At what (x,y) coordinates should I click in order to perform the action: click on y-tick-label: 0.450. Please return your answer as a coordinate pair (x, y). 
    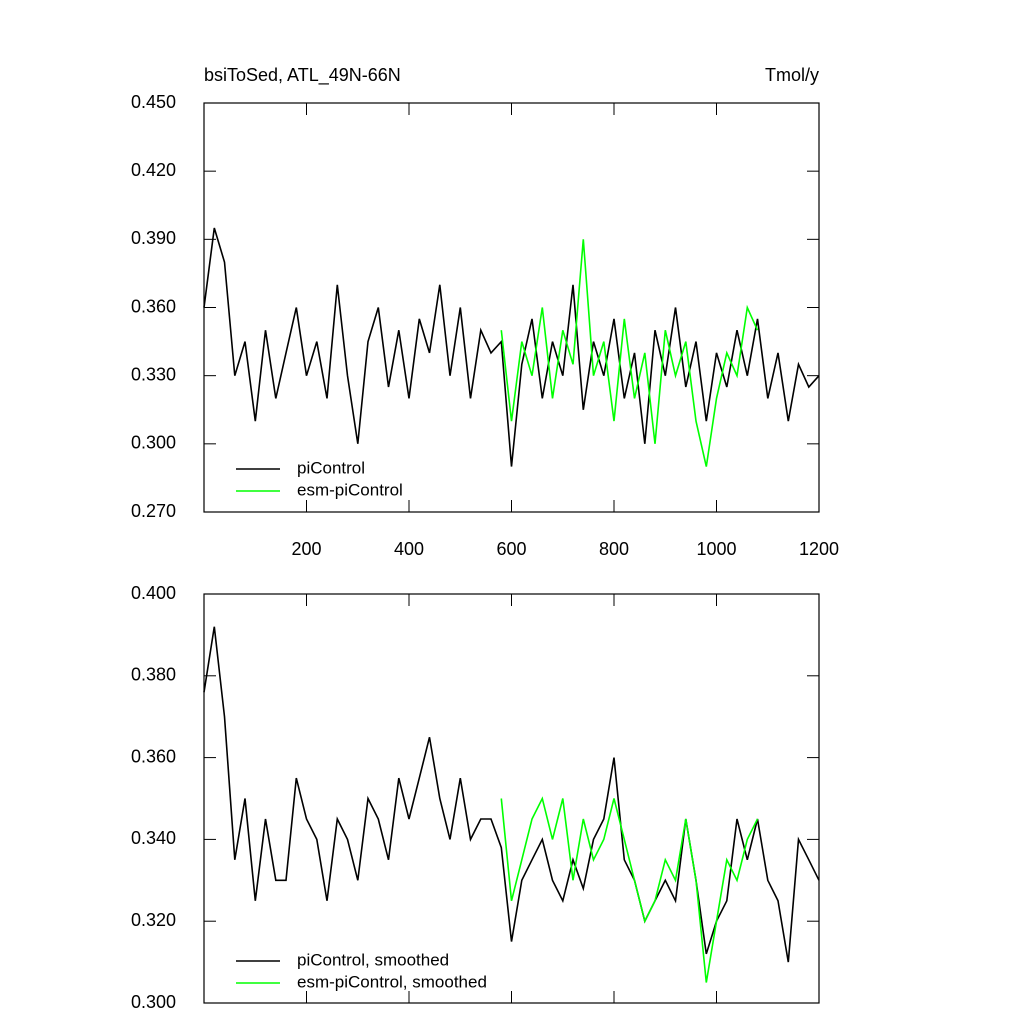
    Looking at the image, I should click on (153, 102).